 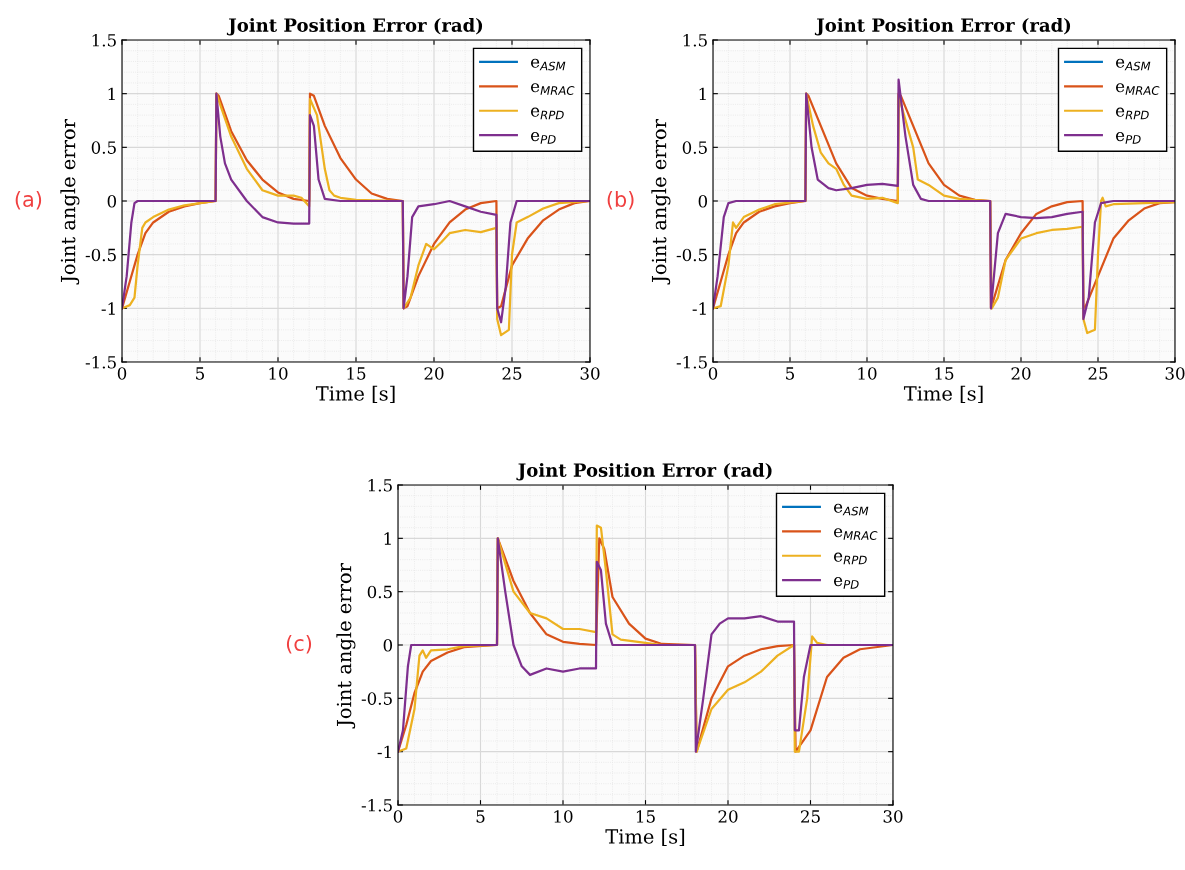 What do you see at coordinates (28, 200) in the screenshot?
I see `text: (a)` at bounding box center [28, 200].